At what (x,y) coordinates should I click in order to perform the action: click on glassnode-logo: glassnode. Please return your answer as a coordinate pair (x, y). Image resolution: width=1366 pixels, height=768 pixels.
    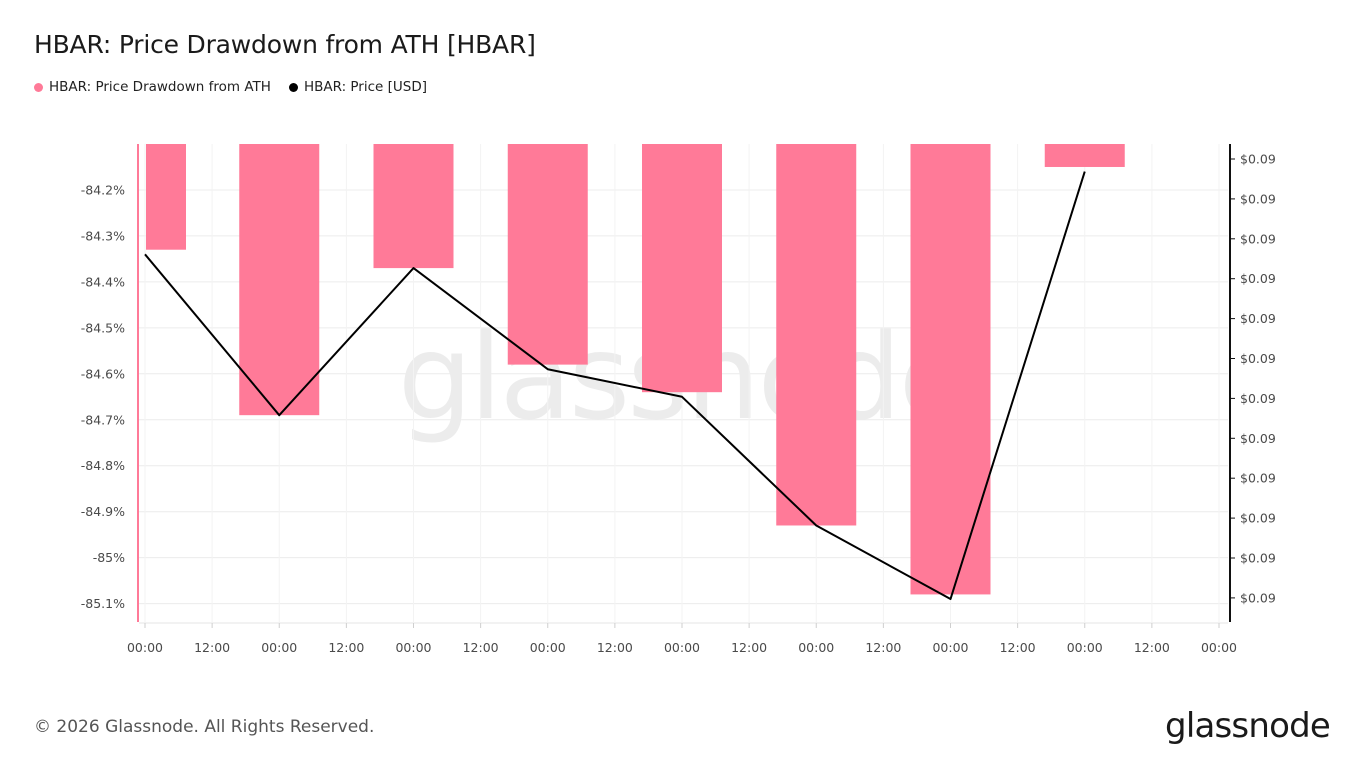
    Looking at the image, I should click on (1248, 726).